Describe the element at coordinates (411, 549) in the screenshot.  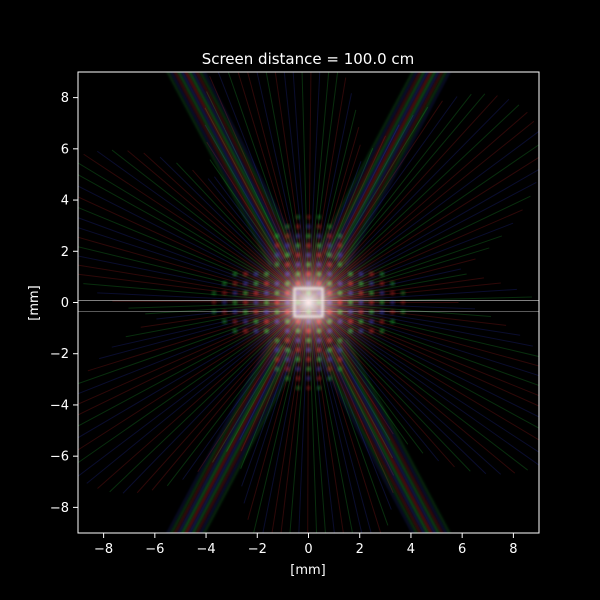
I see `x-tick-label: 4` at that location.